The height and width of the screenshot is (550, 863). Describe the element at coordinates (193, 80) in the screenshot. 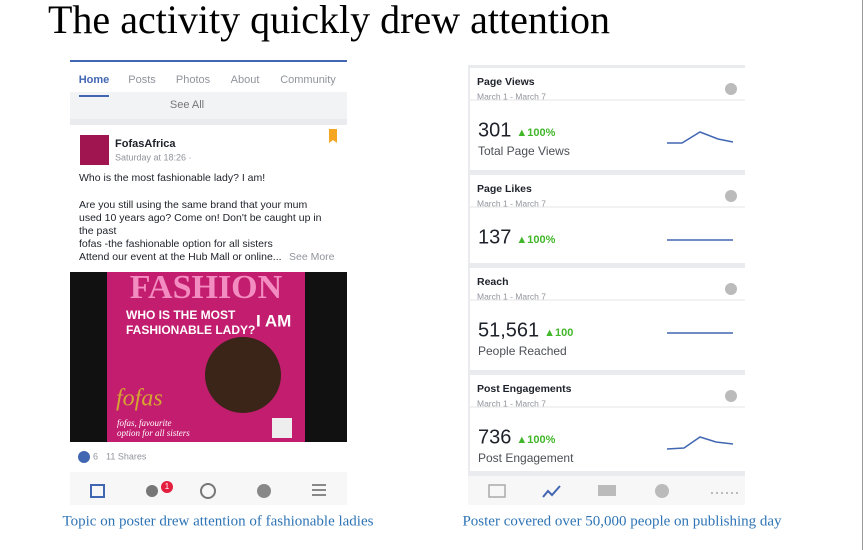

I see `tab: Photos` at that location.